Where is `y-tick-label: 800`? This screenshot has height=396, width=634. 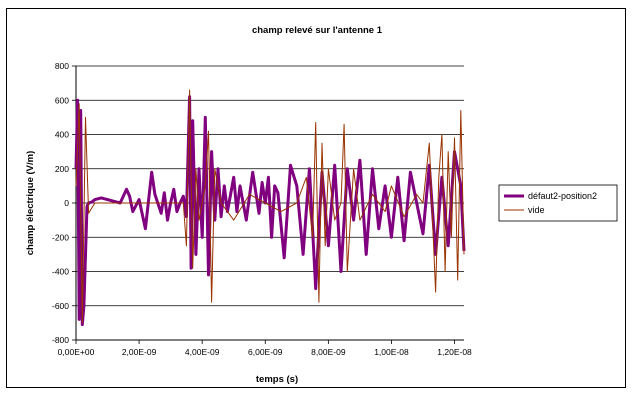
y-tick-label: 800 is located at coordinates (62, 66).